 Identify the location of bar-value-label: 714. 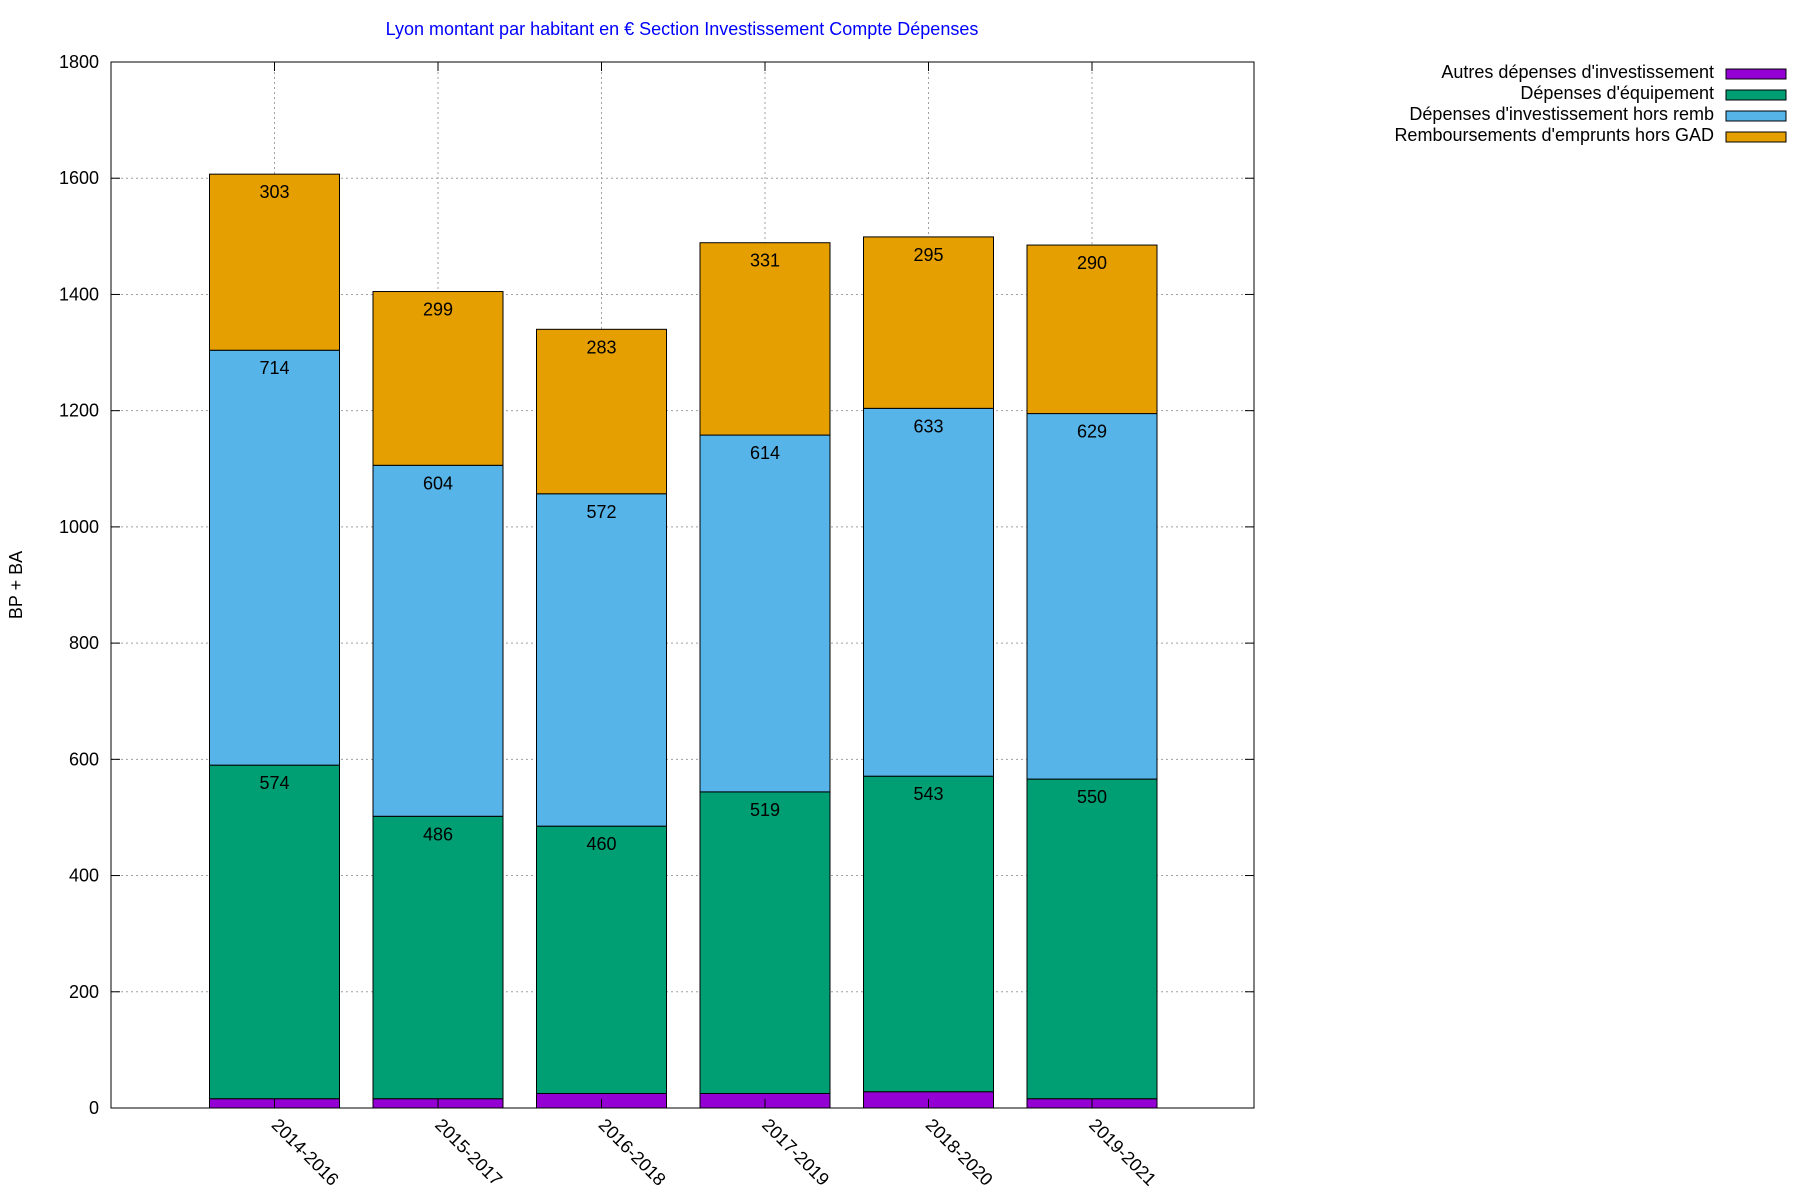
(274, 368).